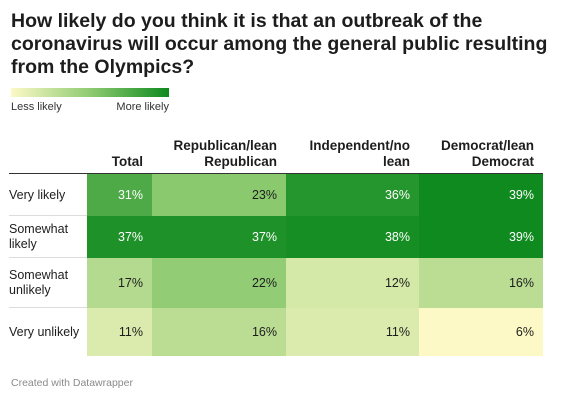 This screenshot has height=400, width=573. I want to click on table-row: Somewhat likely 37% 37% 38% 39%, so click(276, 237).